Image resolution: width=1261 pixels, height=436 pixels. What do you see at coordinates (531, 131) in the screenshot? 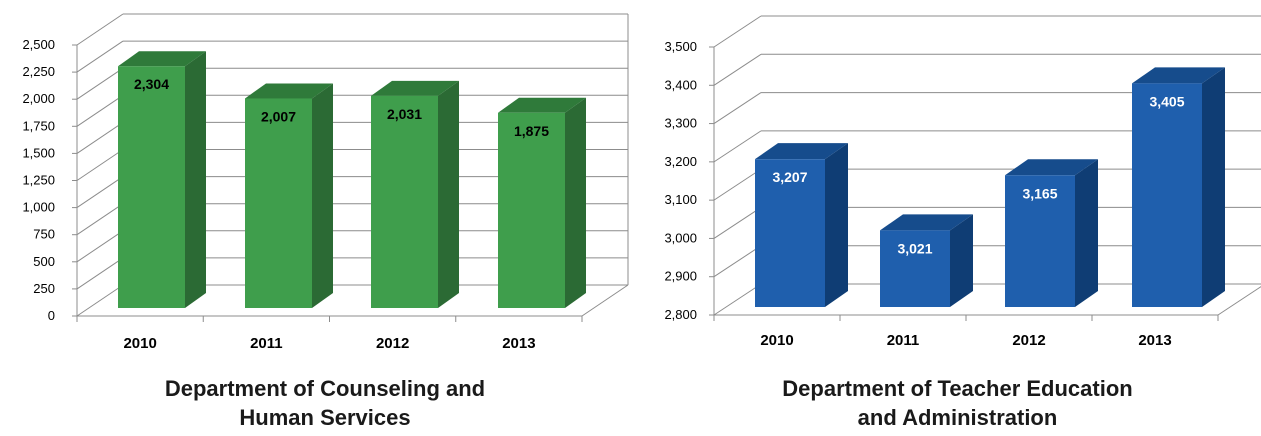
I see `data-label-2013: 1,875` at bounding box center [531, 131].